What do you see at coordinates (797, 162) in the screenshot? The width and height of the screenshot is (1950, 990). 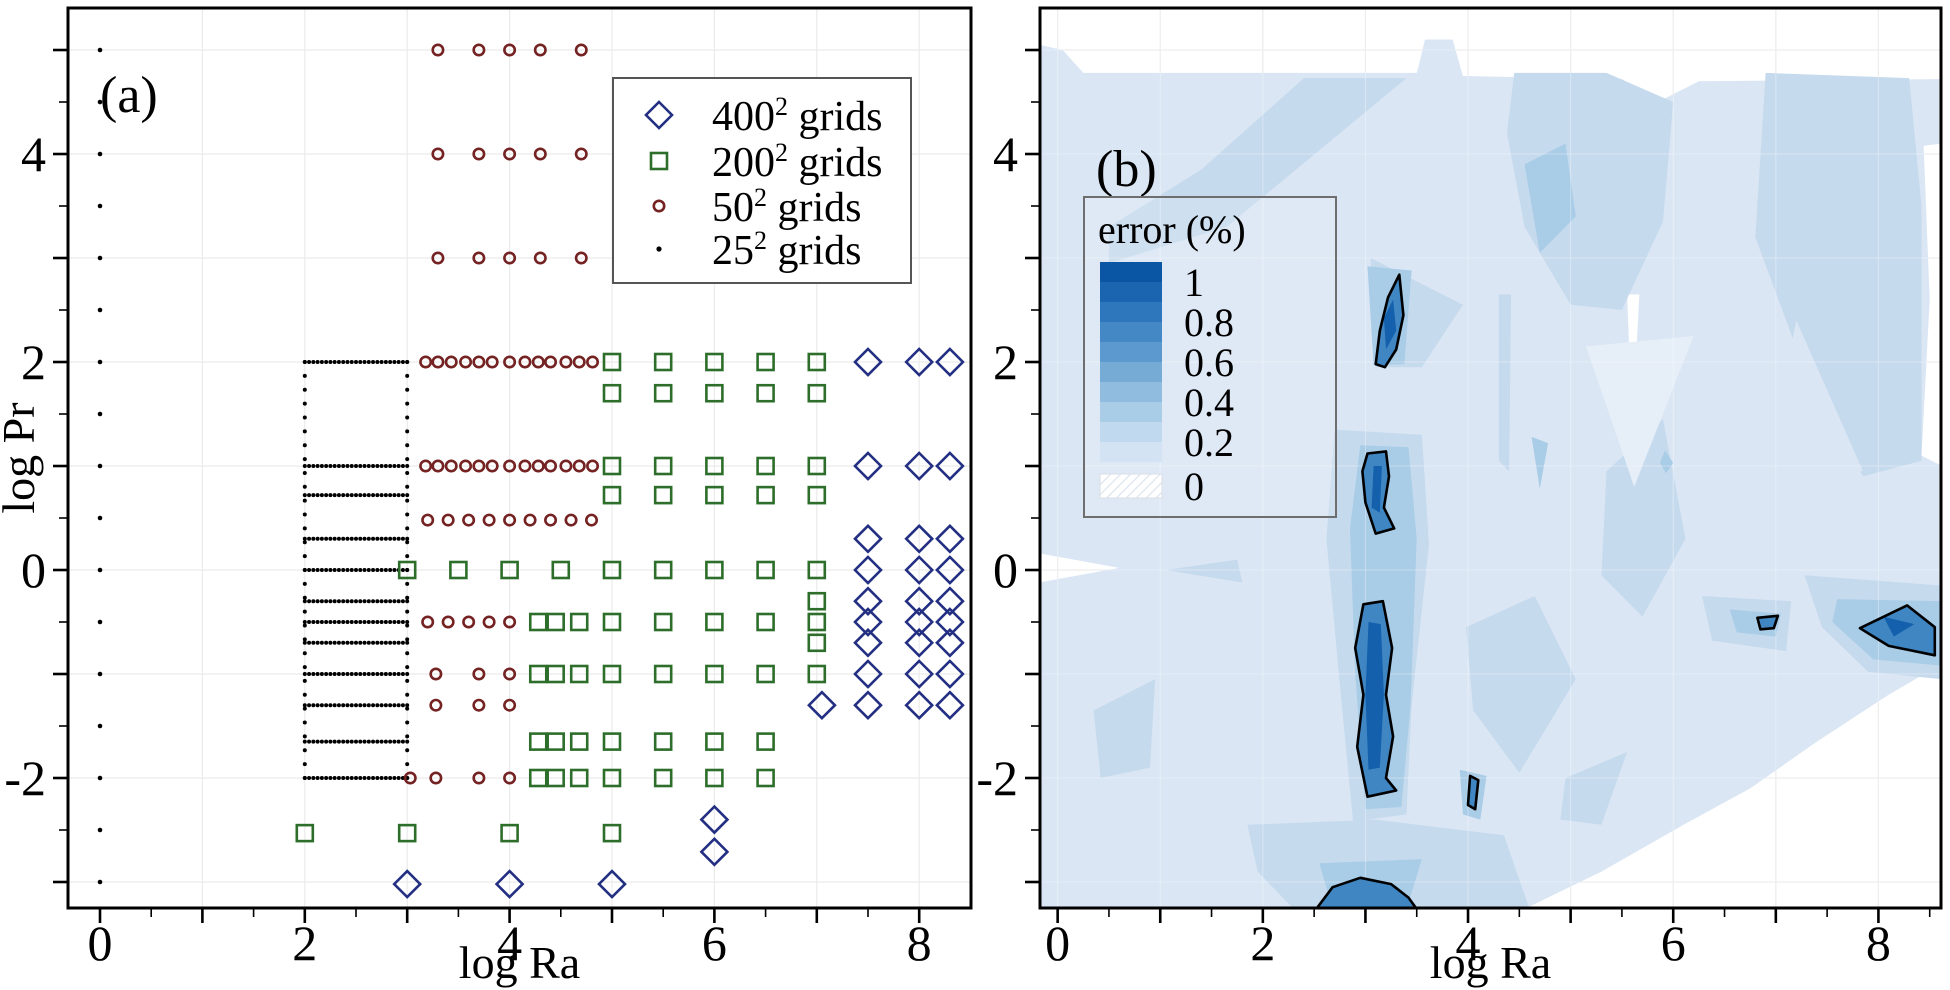 I see `legend-item-label: 2002 grids` at bounding box center [797, 162].